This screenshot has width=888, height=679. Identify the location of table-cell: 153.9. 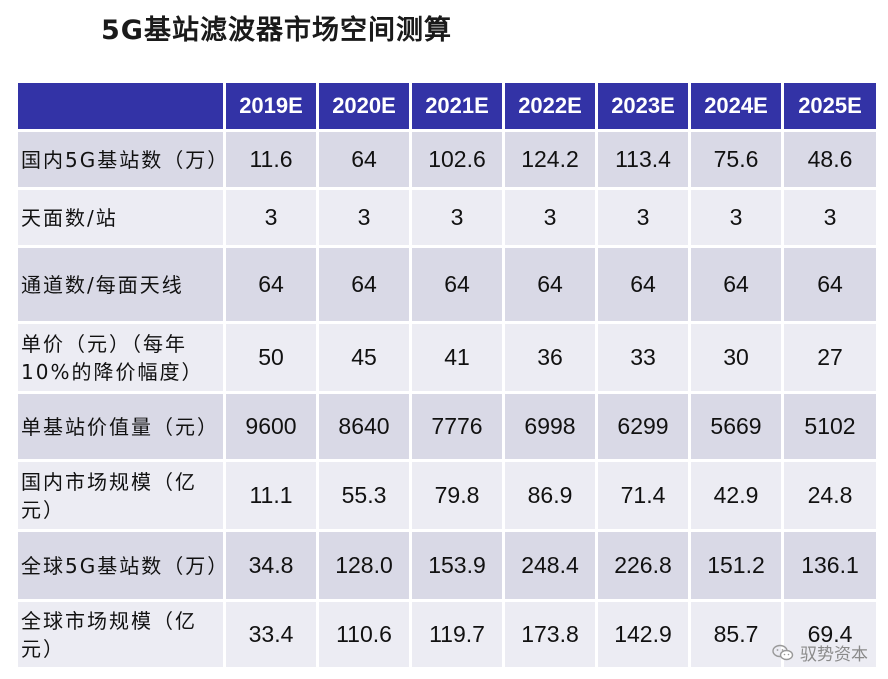
(457, 565).